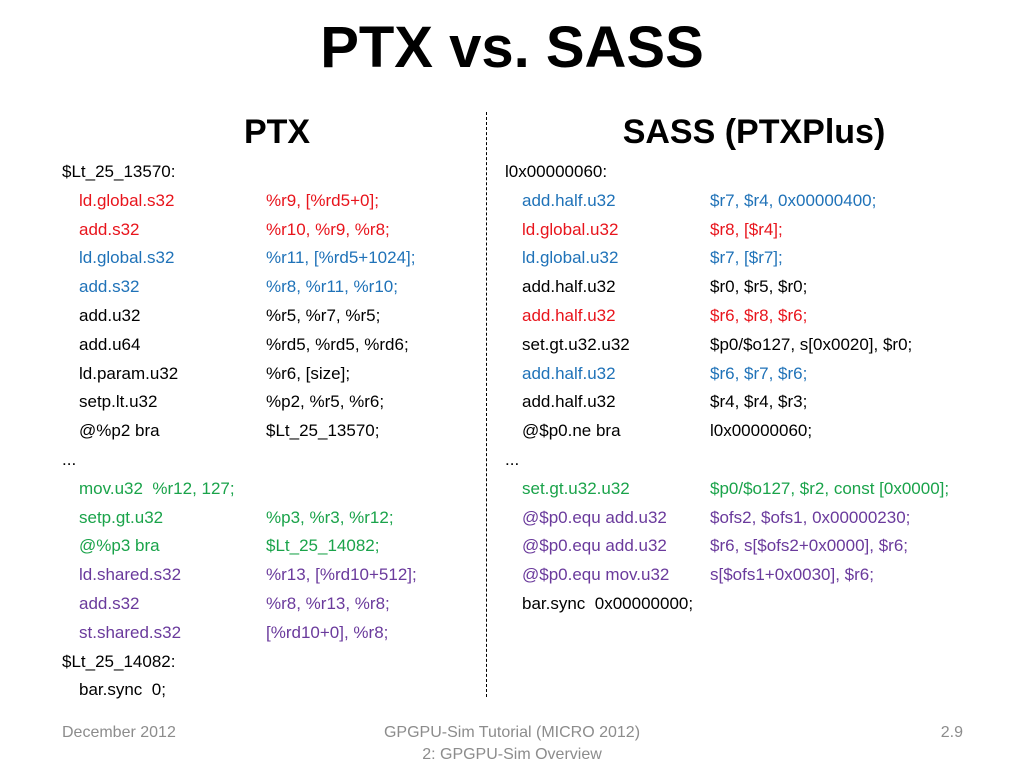 The width and height of the screenshot is (1024, 768). I want to click on sass-instruction: @$p0.equ add.u32, so click(594, 546).